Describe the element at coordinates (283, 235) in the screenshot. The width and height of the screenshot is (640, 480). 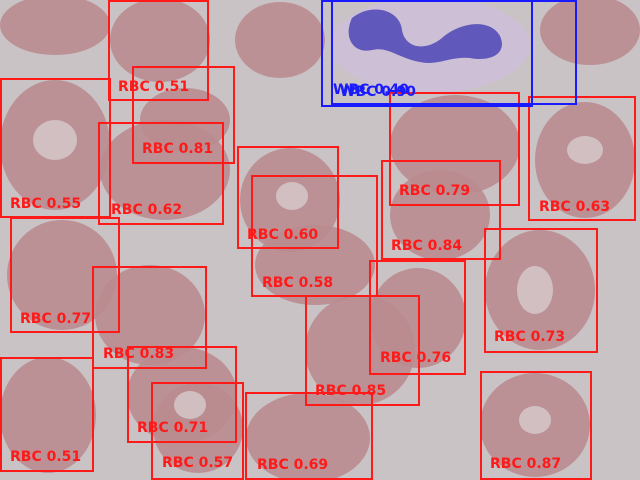
I see `rbc-detection-label: RBC 0.60` at that location.